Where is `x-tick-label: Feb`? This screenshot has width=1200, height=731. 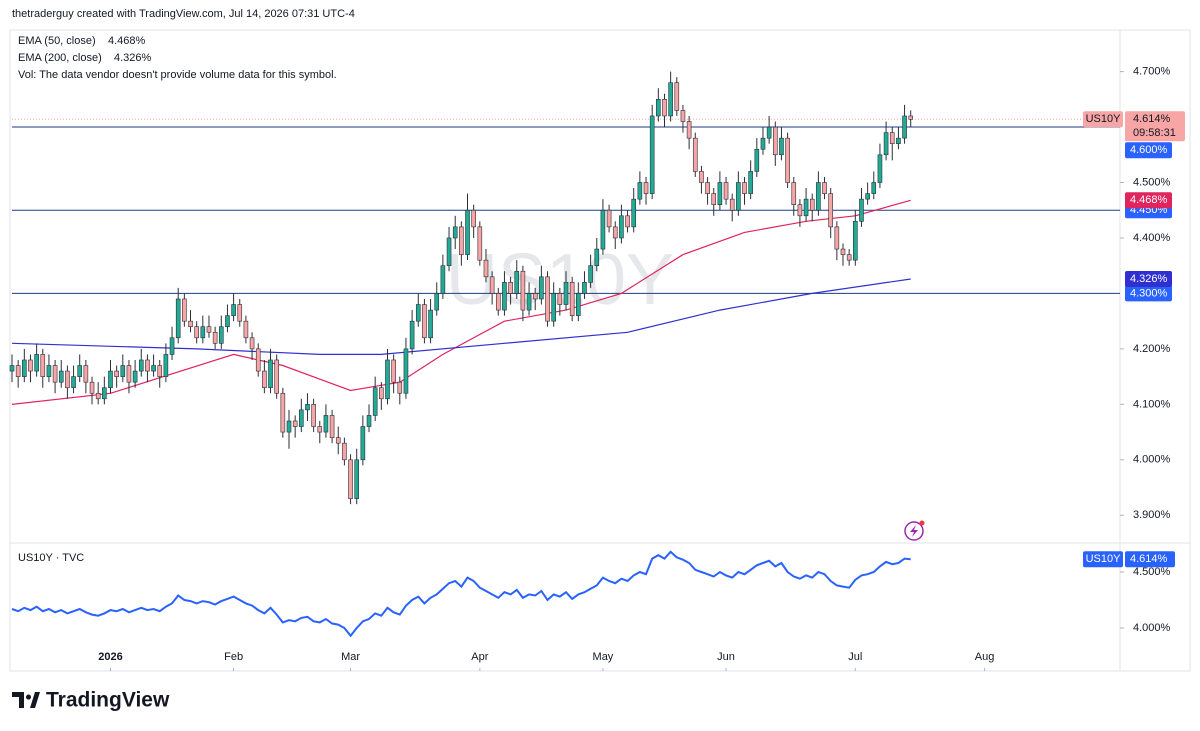
x-tick-label: Feb is located at coordinates (233, 657).